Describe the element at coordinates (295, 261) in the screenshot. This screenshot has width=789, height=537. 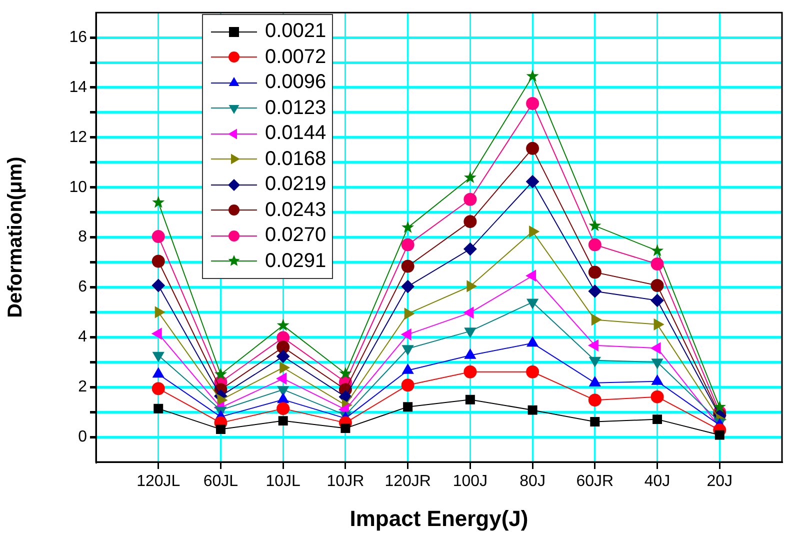
I see `legend-label: 0.0291` at that location.